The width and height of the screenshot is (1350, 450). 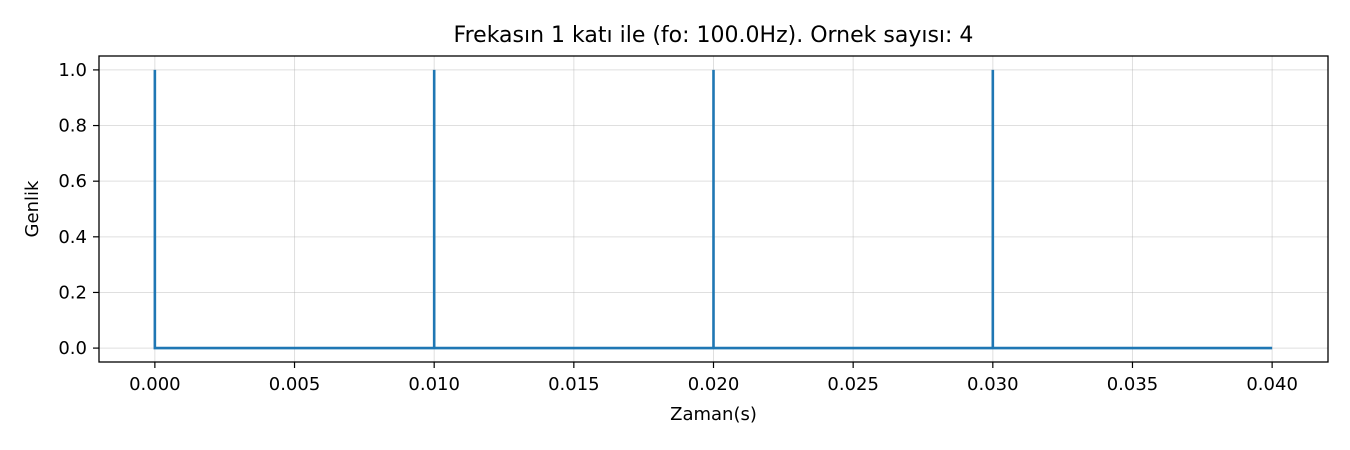 I want to click on x-tick-label: 0.010, so click(x=434, y=384).